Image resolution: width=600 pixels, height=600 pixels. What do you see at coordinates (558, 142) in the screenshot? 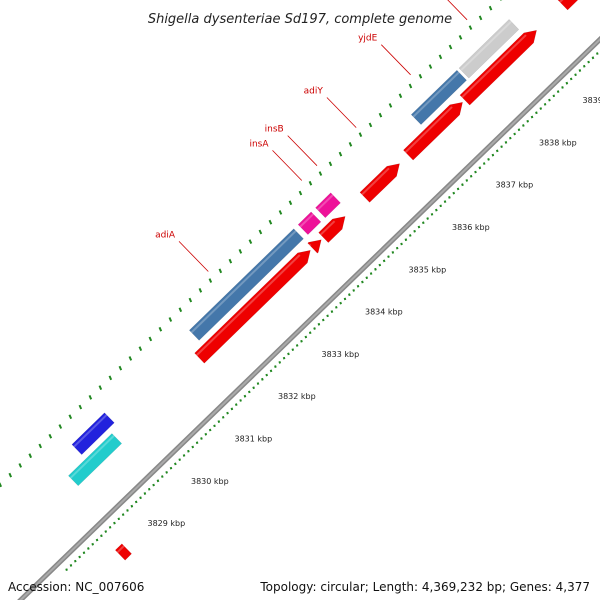
I see `kbp-label-3838: 3838 kbp` at bounding box center [558, 142].